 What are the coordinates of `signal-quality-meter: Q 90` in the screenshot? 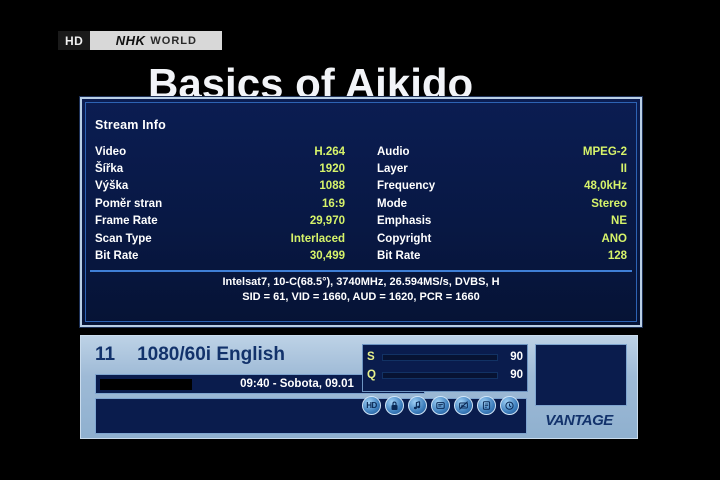 It's located at (445, 375).